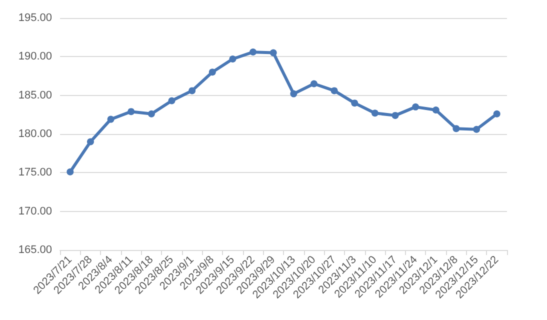 The height and width of the screenshot is (320, 547). Describe the element at coordinates (35, 56) in the screenshot. I see `y-tick-label: 190.00` at that location.